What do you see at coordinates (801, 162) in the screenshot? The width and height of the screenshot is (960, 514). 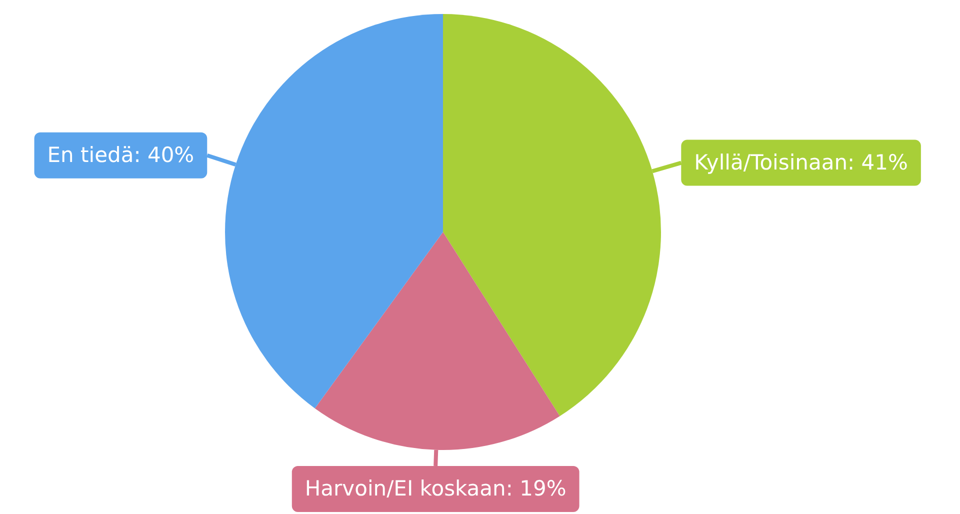 I see `slice-label: Kyllä/Toisinaan: 41%` at bounding box center [801, 162].